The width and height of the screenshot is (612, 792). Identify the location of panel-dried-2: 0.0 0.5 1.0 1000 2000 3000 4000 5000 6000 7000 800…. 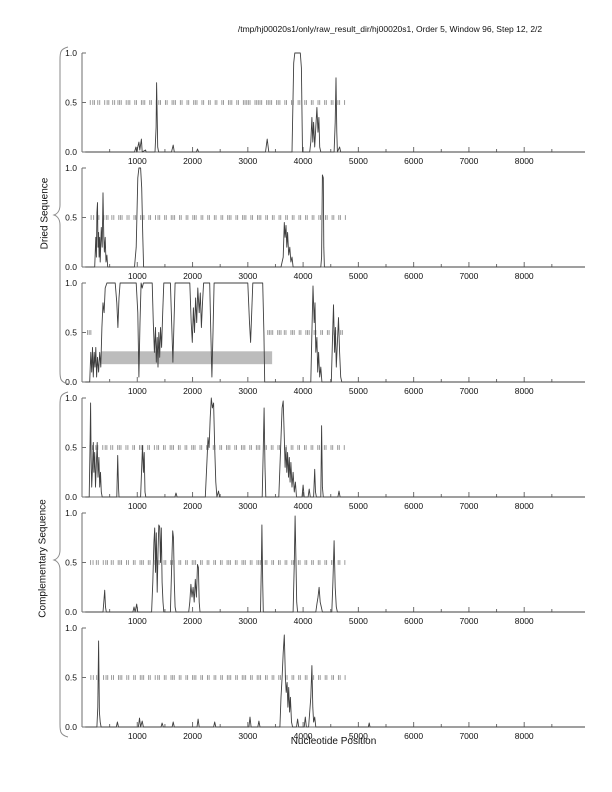
(325, 222).